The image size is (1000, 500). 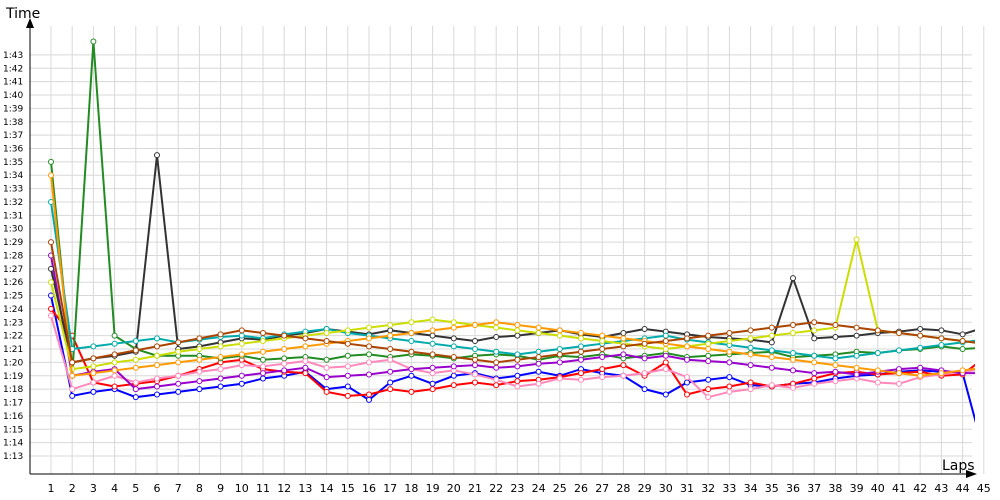 What do you see at coordinates (920, 488) in the screenshot?
I see `x-tick-label: 42` at bounding box center [920, 488].